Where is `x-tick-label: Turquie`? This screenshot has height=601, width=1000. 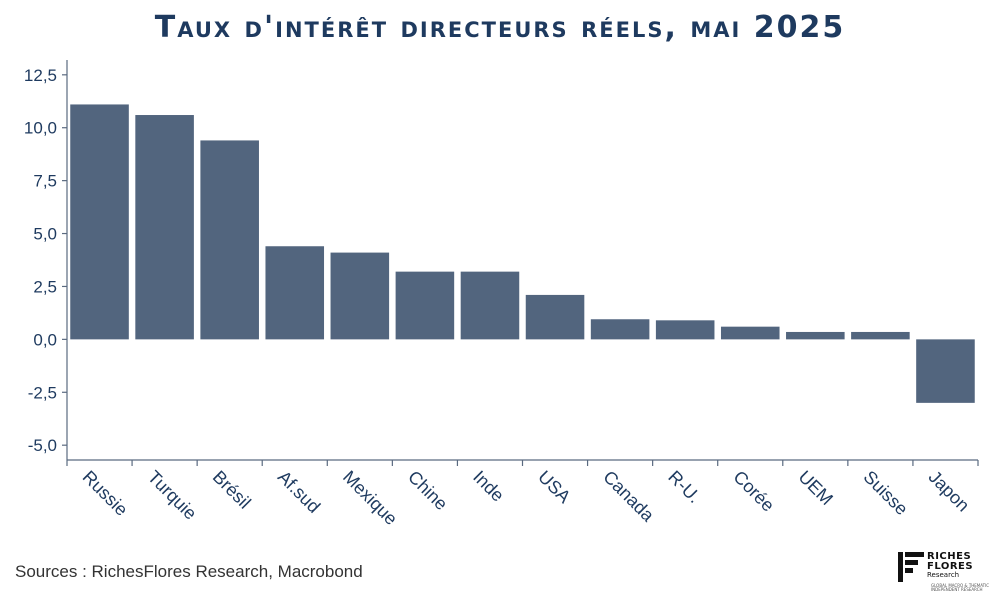
x-tick-label: Turquie is located at coordinates (172, 495).